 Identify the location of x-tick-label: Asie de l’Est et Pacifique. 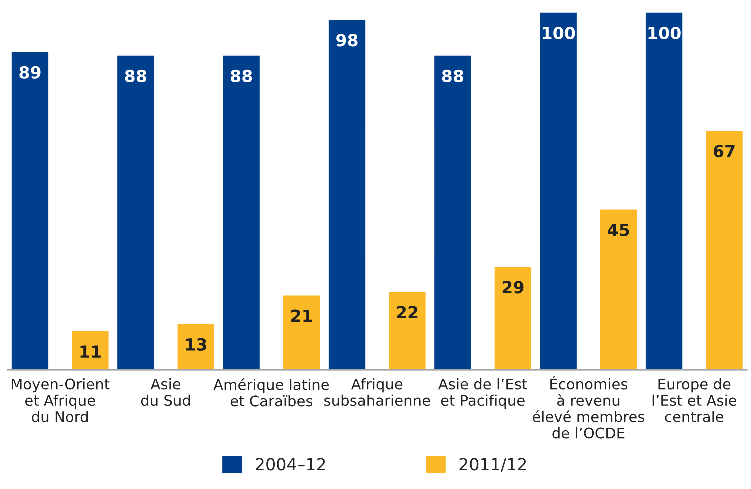
(483, 393).